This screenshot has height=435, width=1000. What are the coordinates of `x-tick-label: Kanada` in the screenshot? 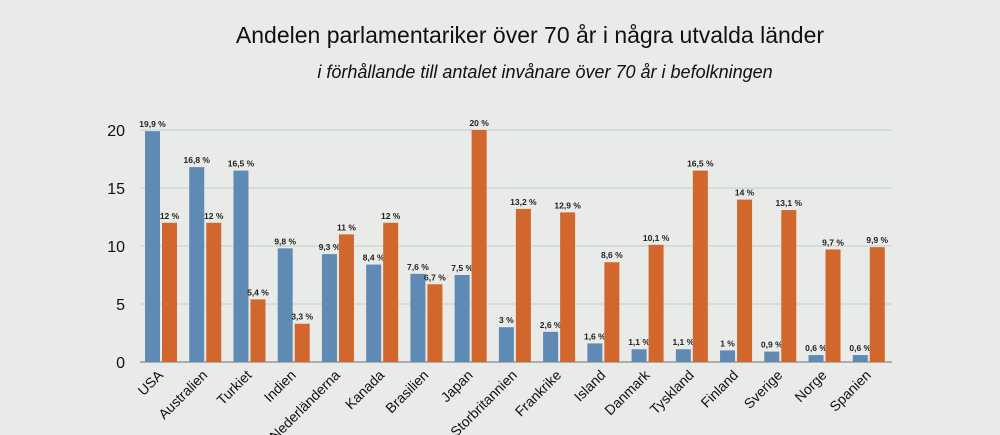 It's located at (365, 390).